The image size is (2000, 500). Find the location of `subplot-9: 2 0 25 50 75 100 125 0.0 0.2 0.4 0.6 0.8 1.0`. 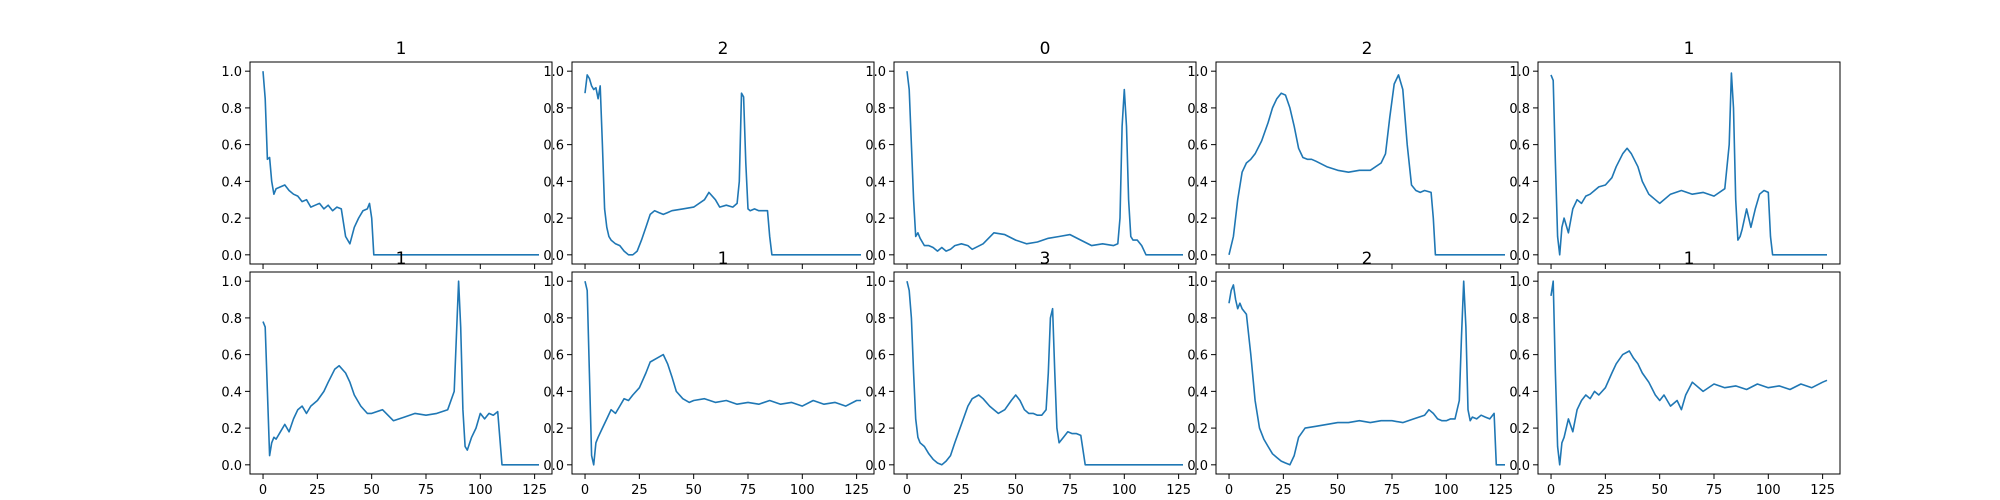

subplot-9: 2 0 25 50 75 100 125 0.0 0.2 0.4 0.6 0.8 1.0 is located at coordinates (1353, 373).